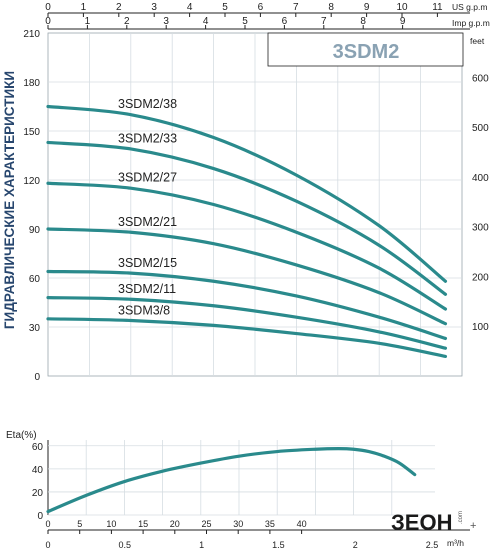 Image resolution: width=494 pixels, height=550 pixels. What do you see at coordinates (331, 7) in the screenshot?
I see `us-gpm-tick-label: 8` at bounding box center [331, 7].